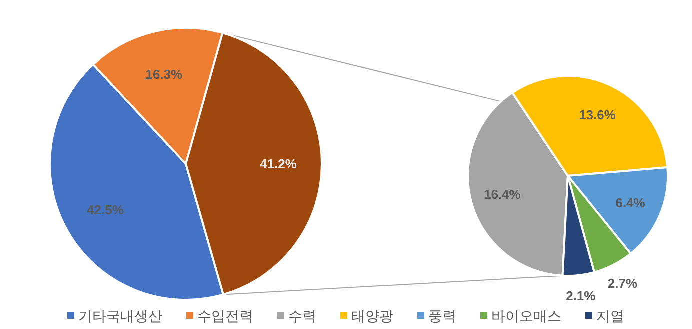 The image size is (692, 329). I want to click on data-label: 41.2%, so click(279, 164).